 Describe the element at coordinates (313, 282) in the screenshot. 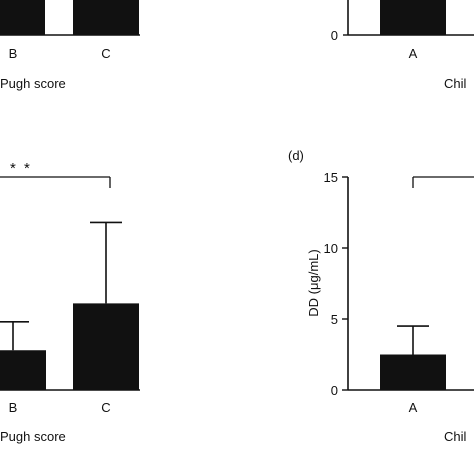

I see `y-axis-title: DD (μg/mL)` at that location.